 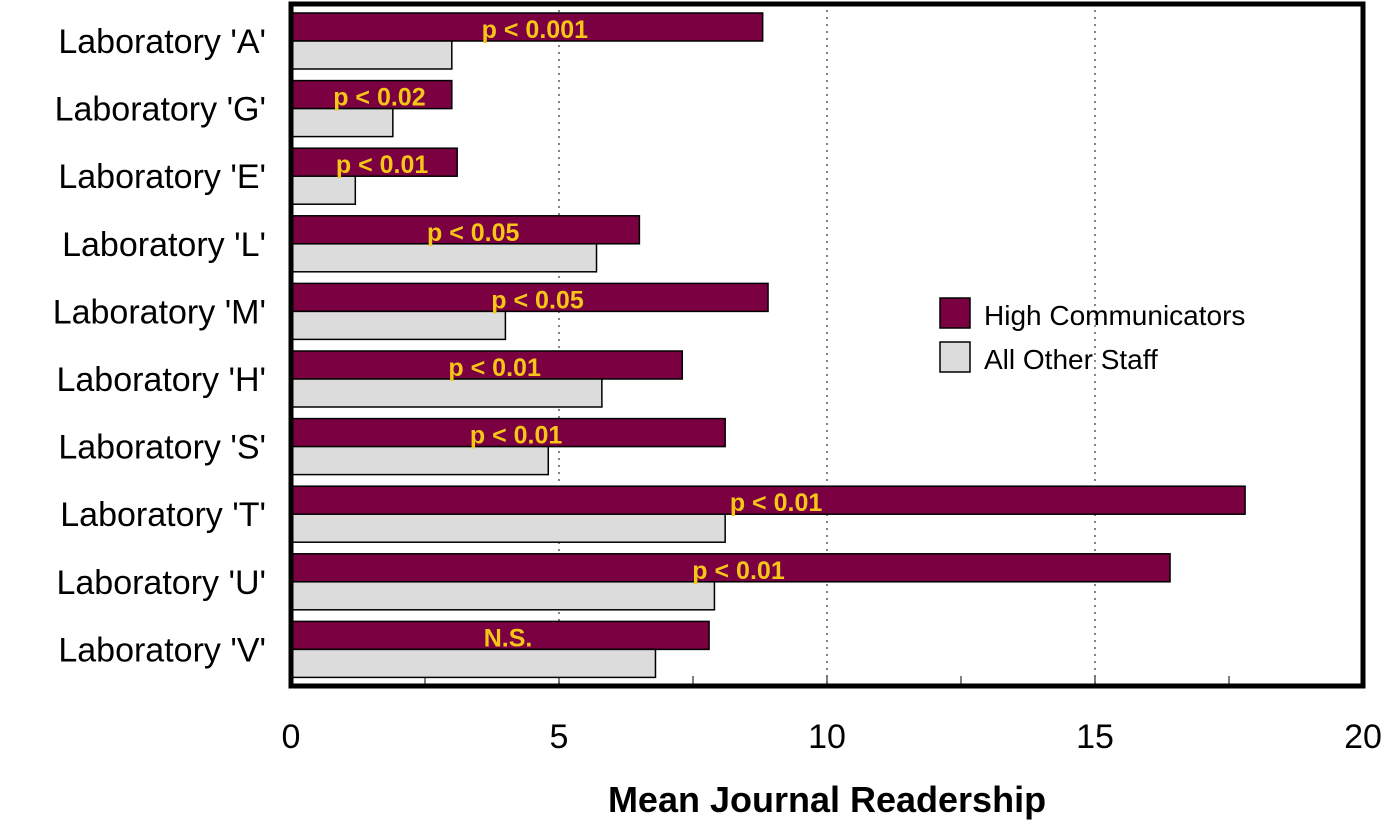 I want to click on significance-label: p < 0.001, so click(x=535, y=30).